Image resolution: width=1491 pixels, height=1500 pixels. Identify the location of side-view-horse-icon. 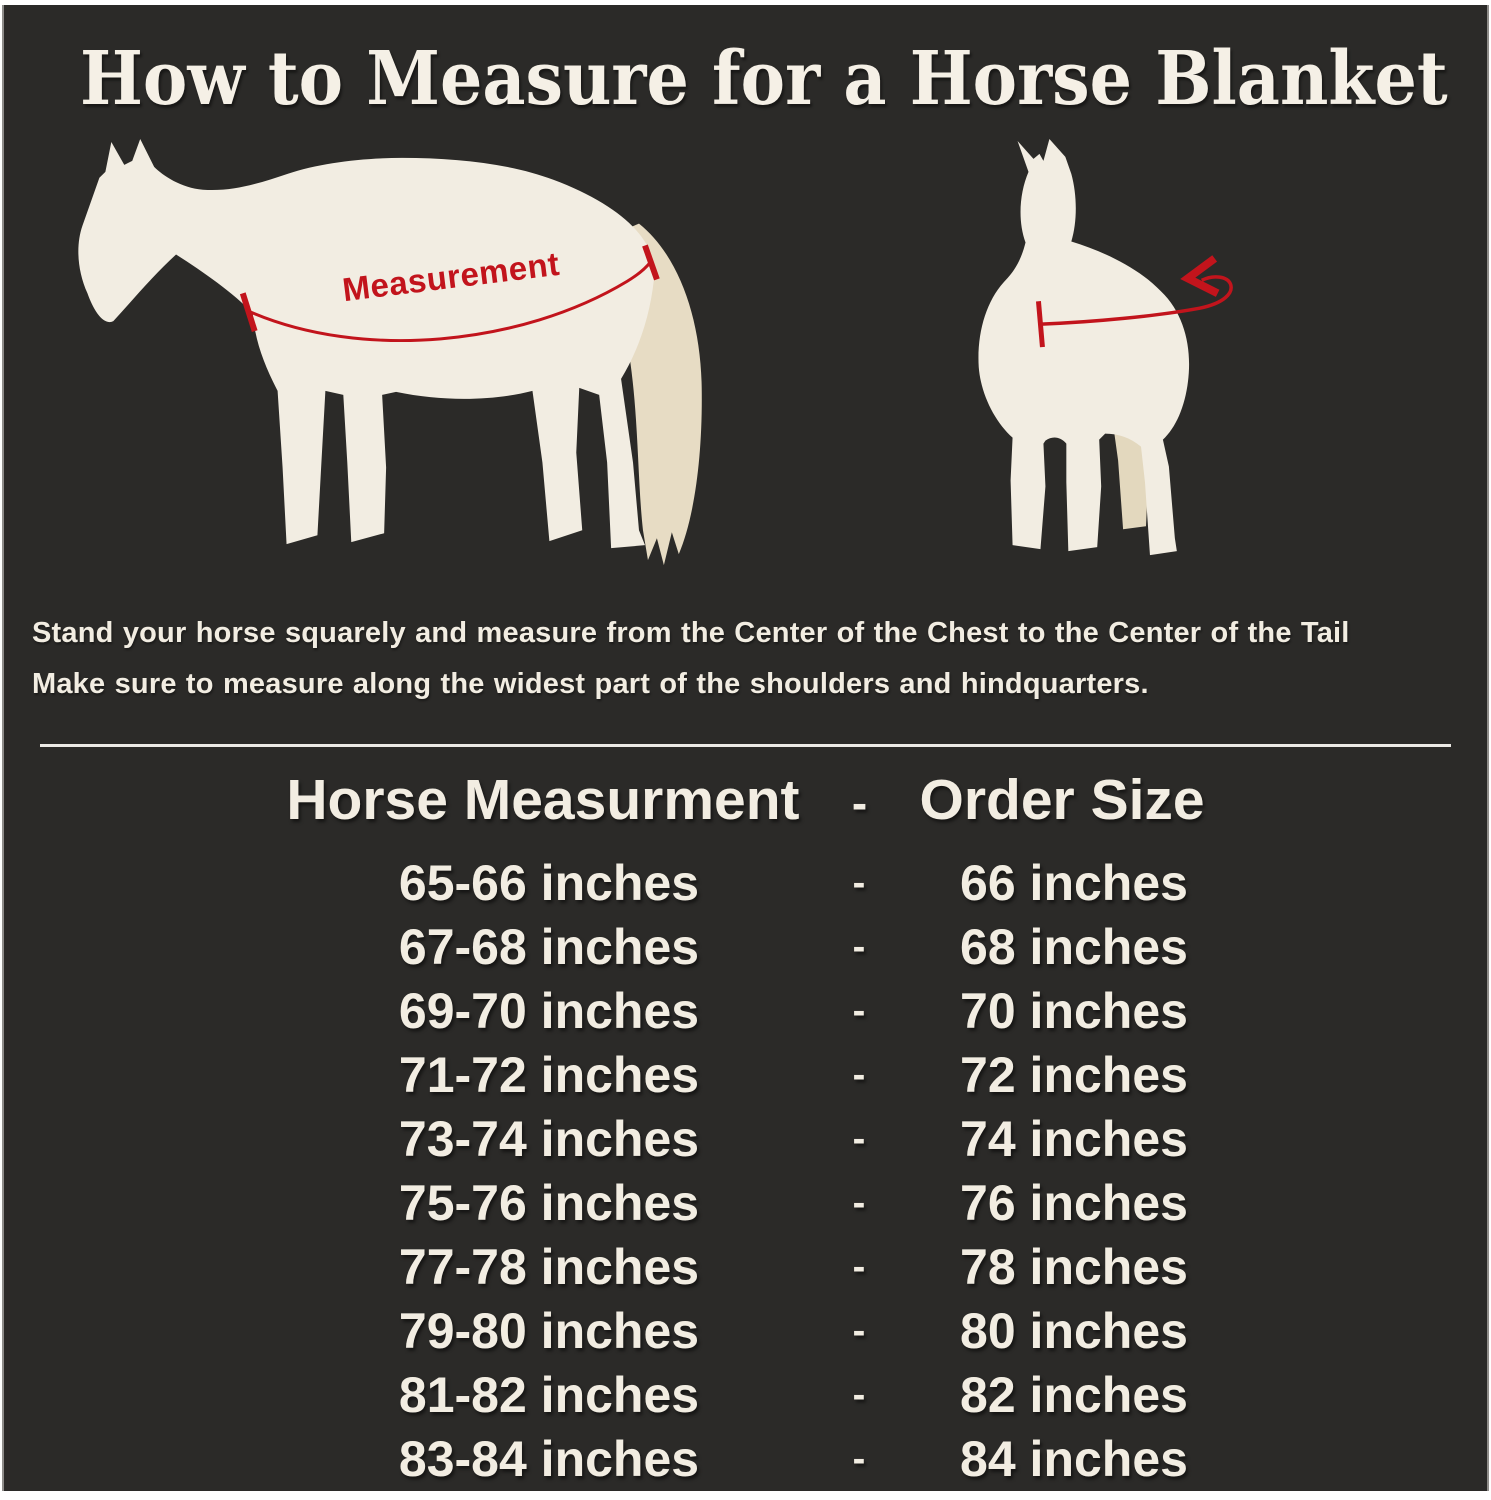
(390, 352).